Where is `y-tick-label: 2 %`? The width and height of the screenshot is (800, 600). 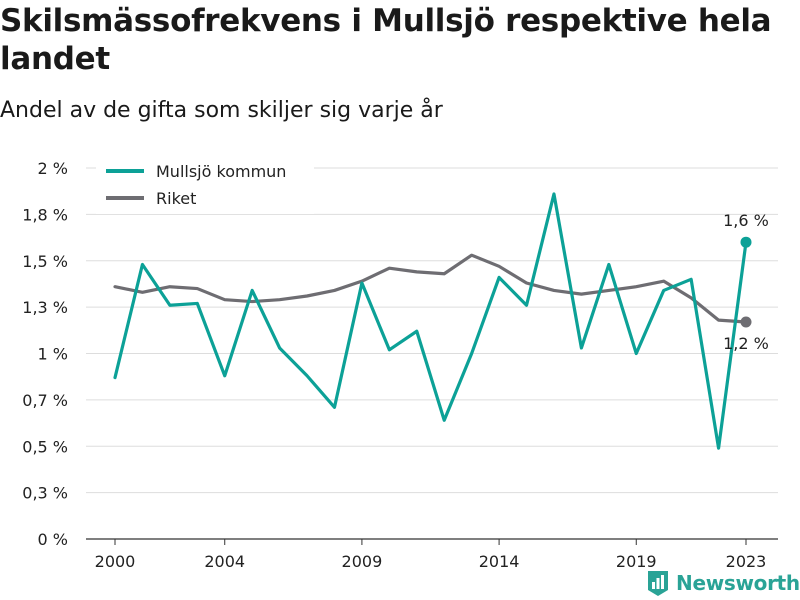 y-tick-label: 2 % is located at coordinates (53, 168).